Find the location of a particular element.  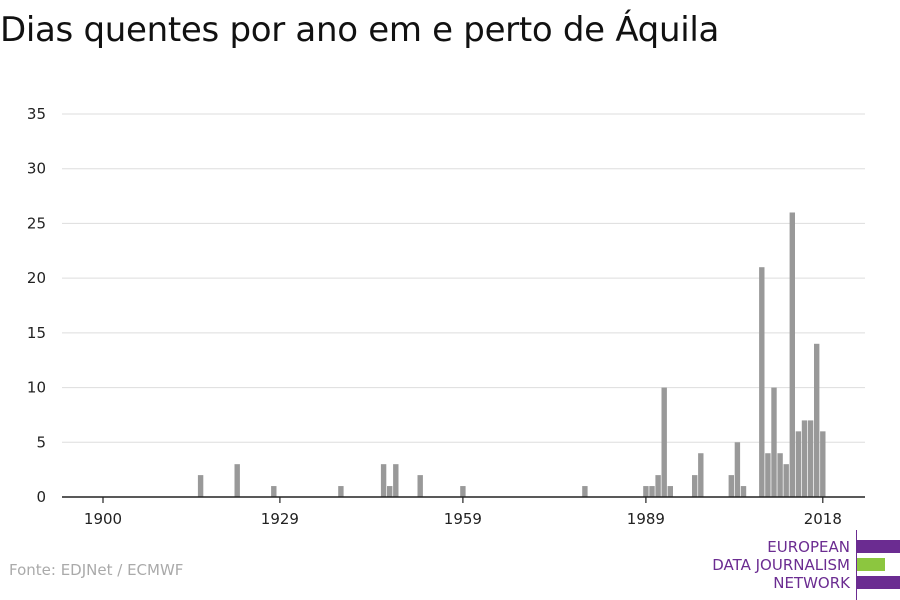

bar-1947 is located at coordinates (390, 491).